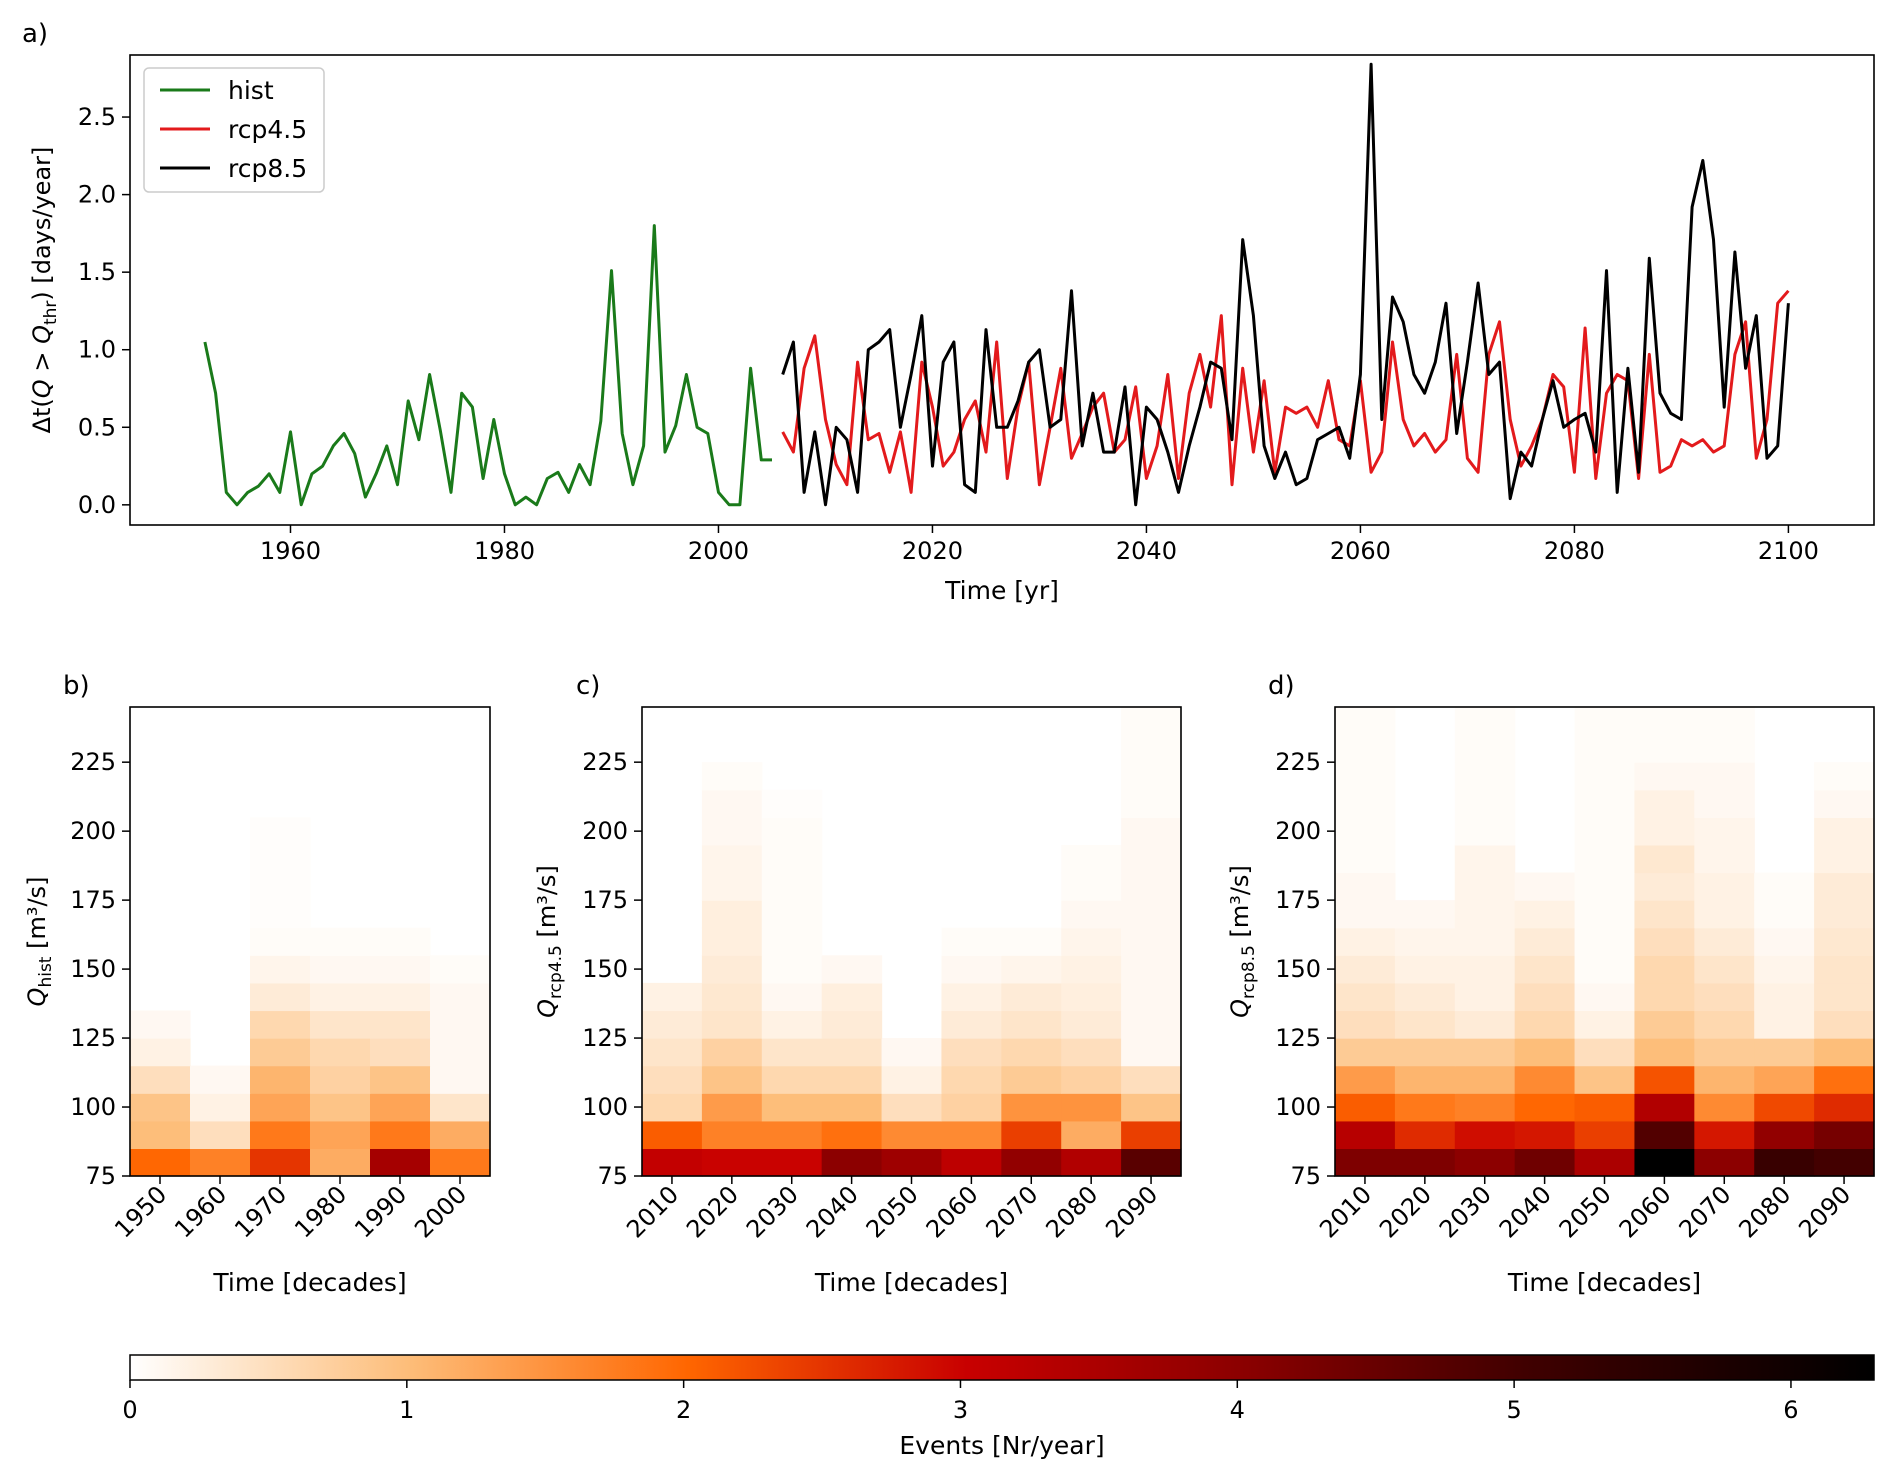 Image resolution: width=1892 pixels, height=1483 pixels. What do you see at coordinates (44, 290) in the screenshot?
I see `y-axis-label-a: Δt(Q > Qthr) [days/year]` at bounding box center [44, 290].